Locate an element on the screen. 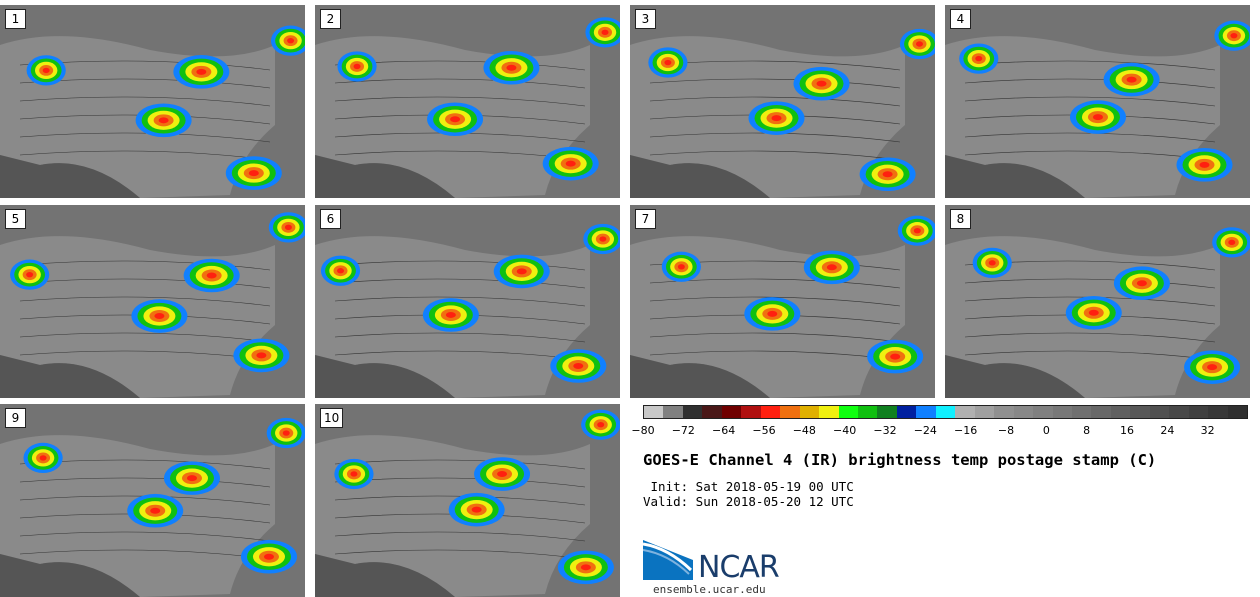 The height and width of the screenshot is (597, 1260). colorbar-tick-label: 16 is located at coordinates (1127, 430).